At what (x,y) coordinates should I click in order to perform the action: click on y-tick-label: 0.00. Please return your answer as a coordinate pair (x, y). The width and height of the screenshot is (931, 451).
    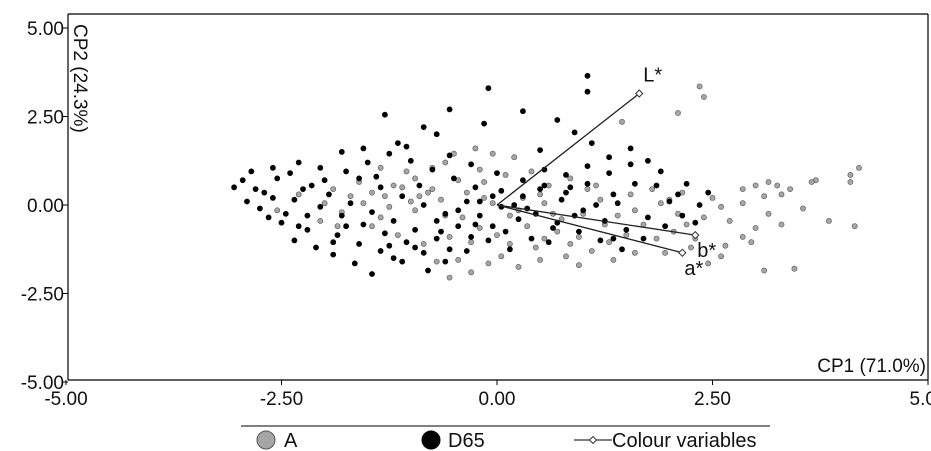
    Looking at the image, I should click on (45, 206).